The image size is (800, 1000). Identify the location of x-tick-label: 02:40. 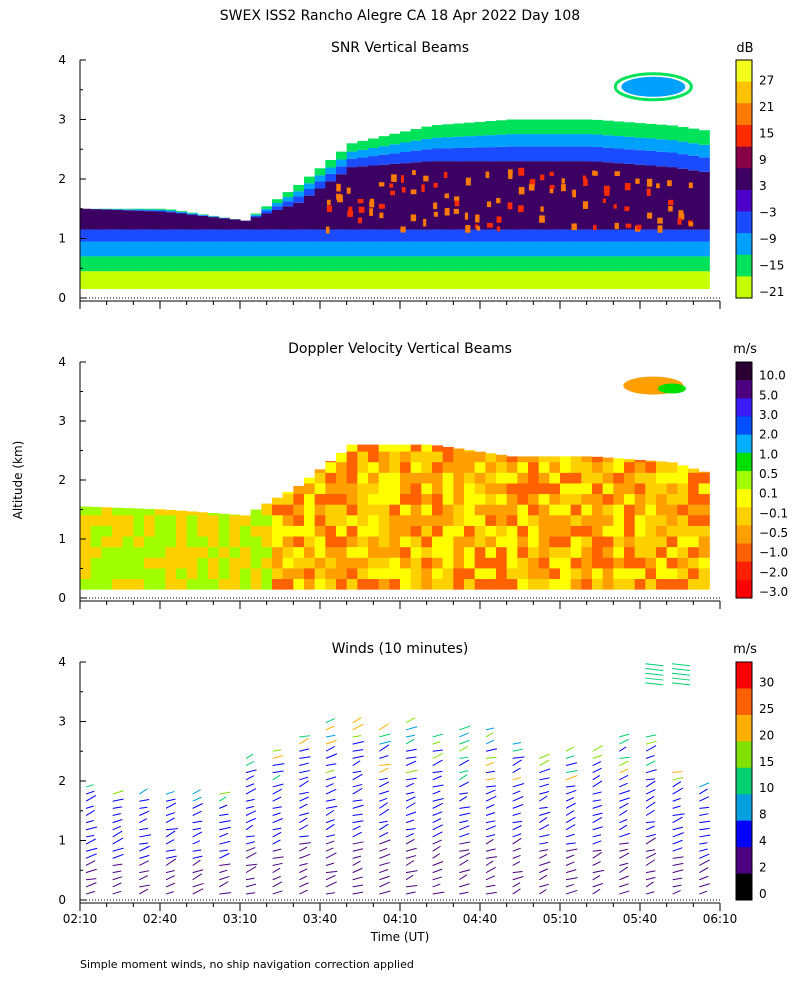
(160, 919).